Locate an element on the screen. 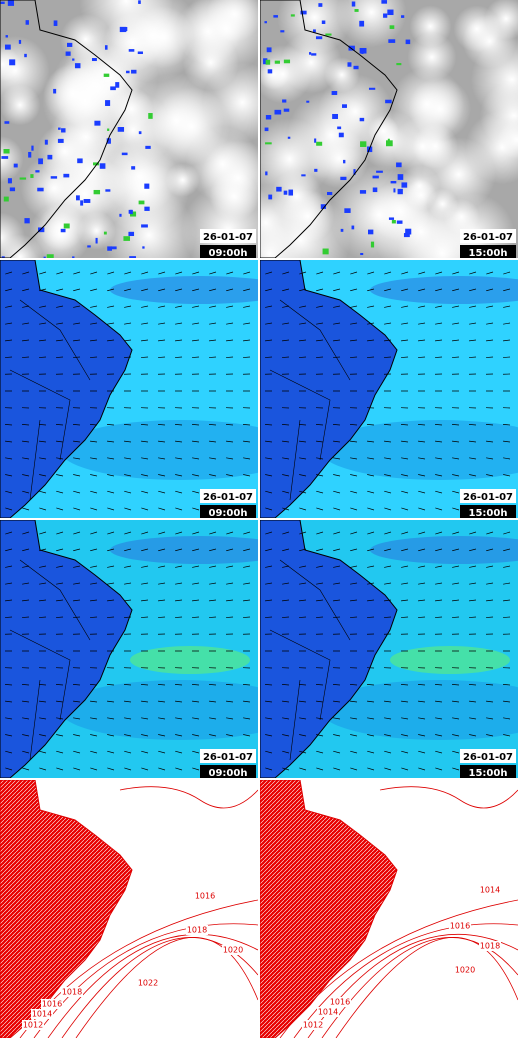 Image resolution: width=520 pixels, height=1040 pixels. isobar is located at coordinates (188, 797).